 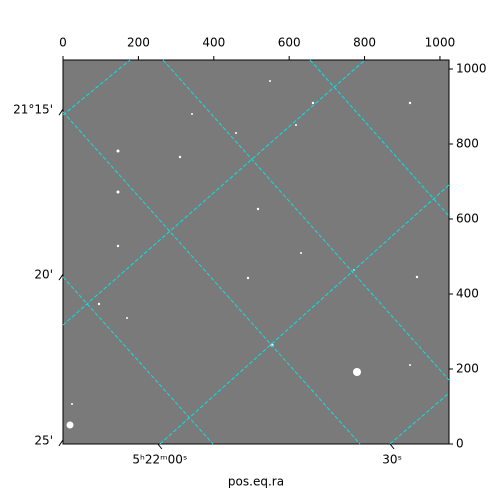 What do you see at coordinates (159, 460) in the screenshot?
I see `ra-tick-label: 5ʰ22ᵐ00ˢ` at bounding box center [159, 460].